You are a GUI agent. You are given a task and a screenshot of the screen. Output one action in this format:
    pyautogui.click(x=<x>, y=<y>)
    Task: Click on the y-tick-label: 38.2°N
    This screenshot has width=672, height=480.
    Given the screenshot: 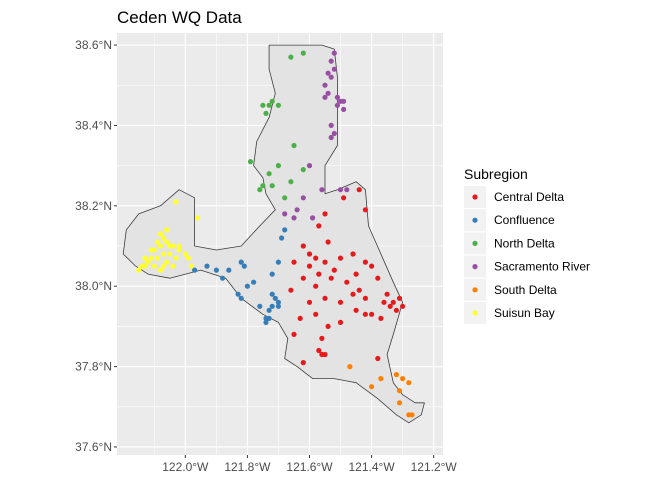 What is the action you would take?
    pyautogui.click(x=93, y=206)
    